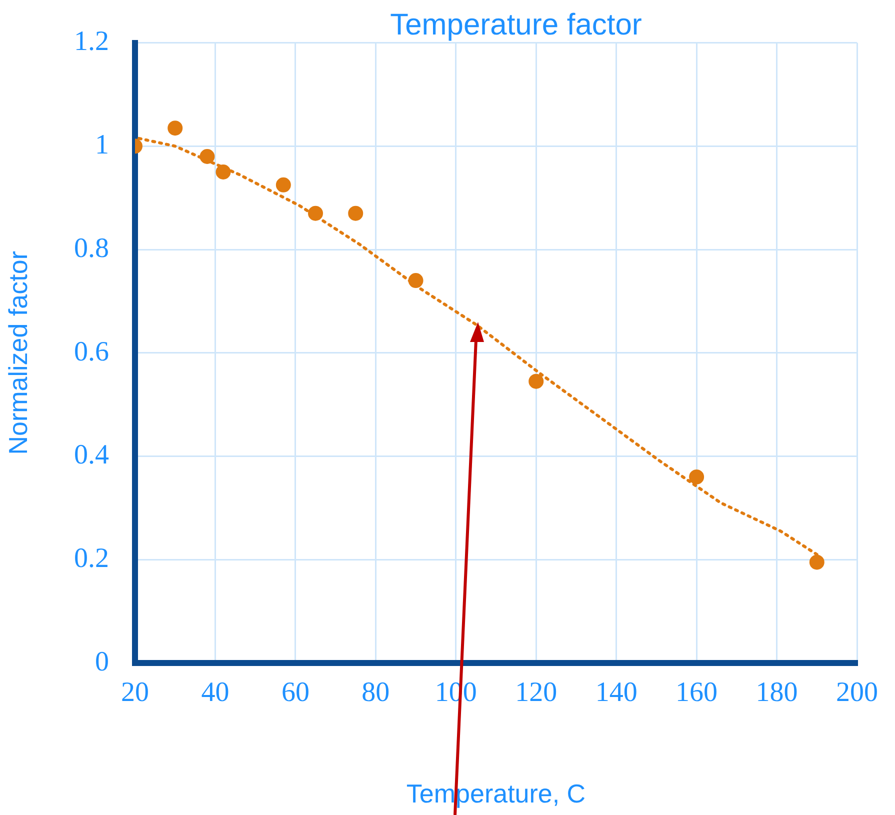 The width and height of the screenshot is (895, 815). What do you see at coordinates (91, 352) in the screenshot?
I see `y-tick-label: 0.6` at bounding box center [91, 352].